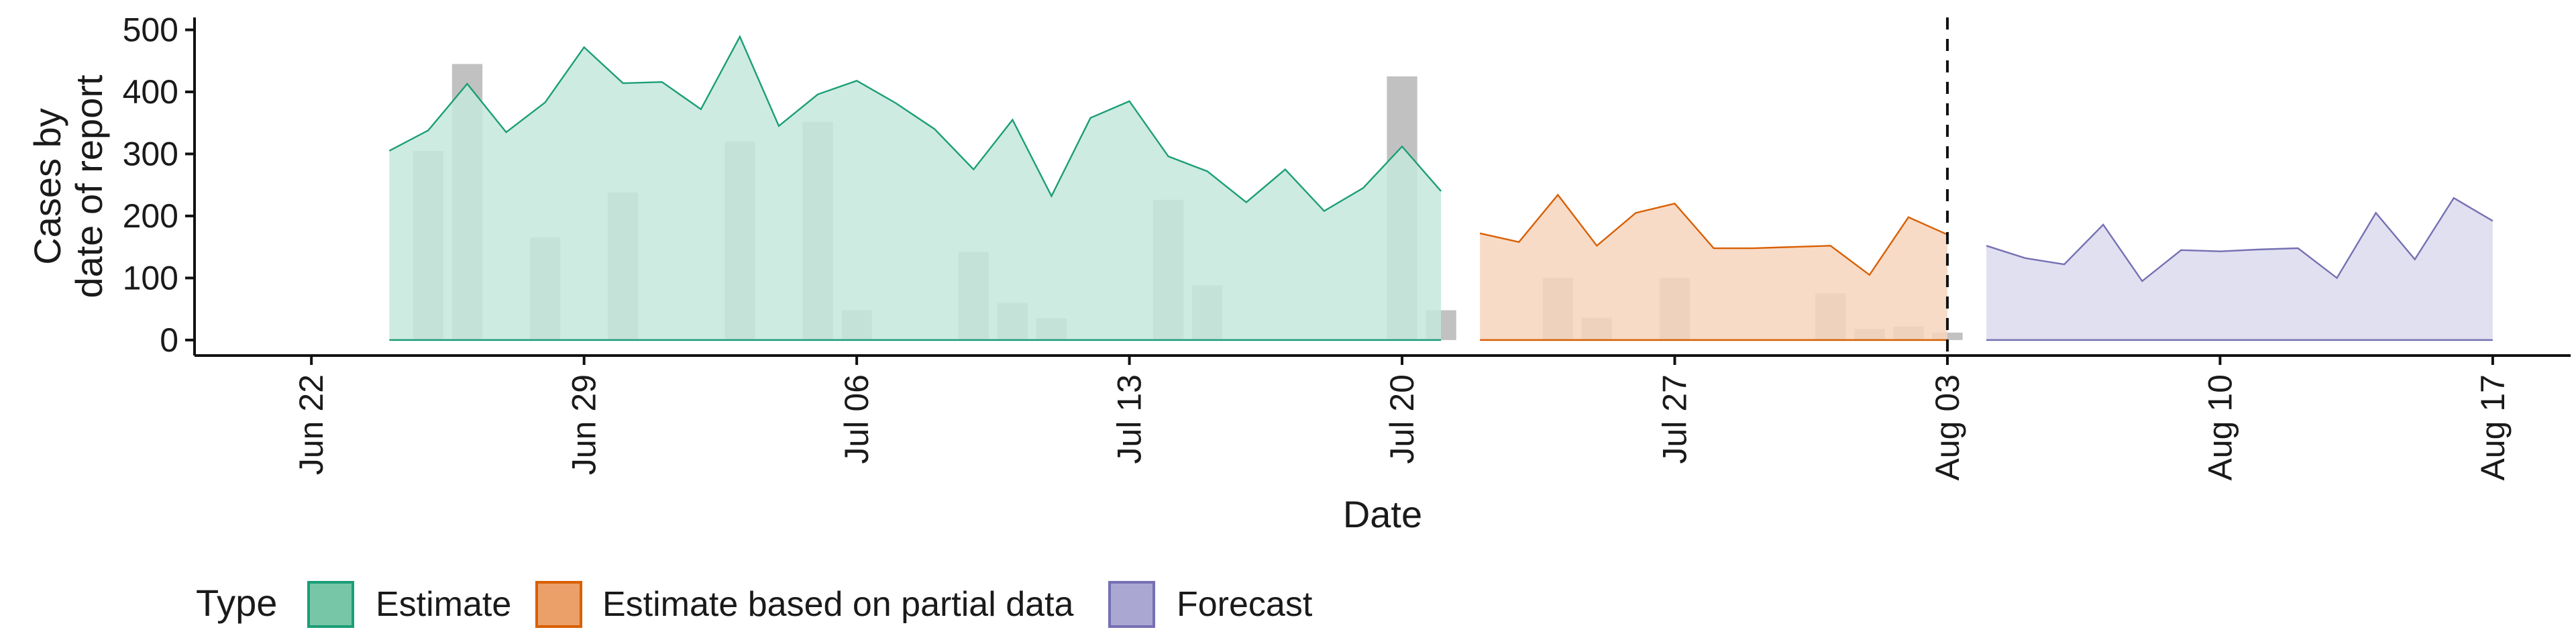  Describe the element at coordinates (1402, 419) in the screenshot. I see `x-tick-label: Jul 20` at that location.